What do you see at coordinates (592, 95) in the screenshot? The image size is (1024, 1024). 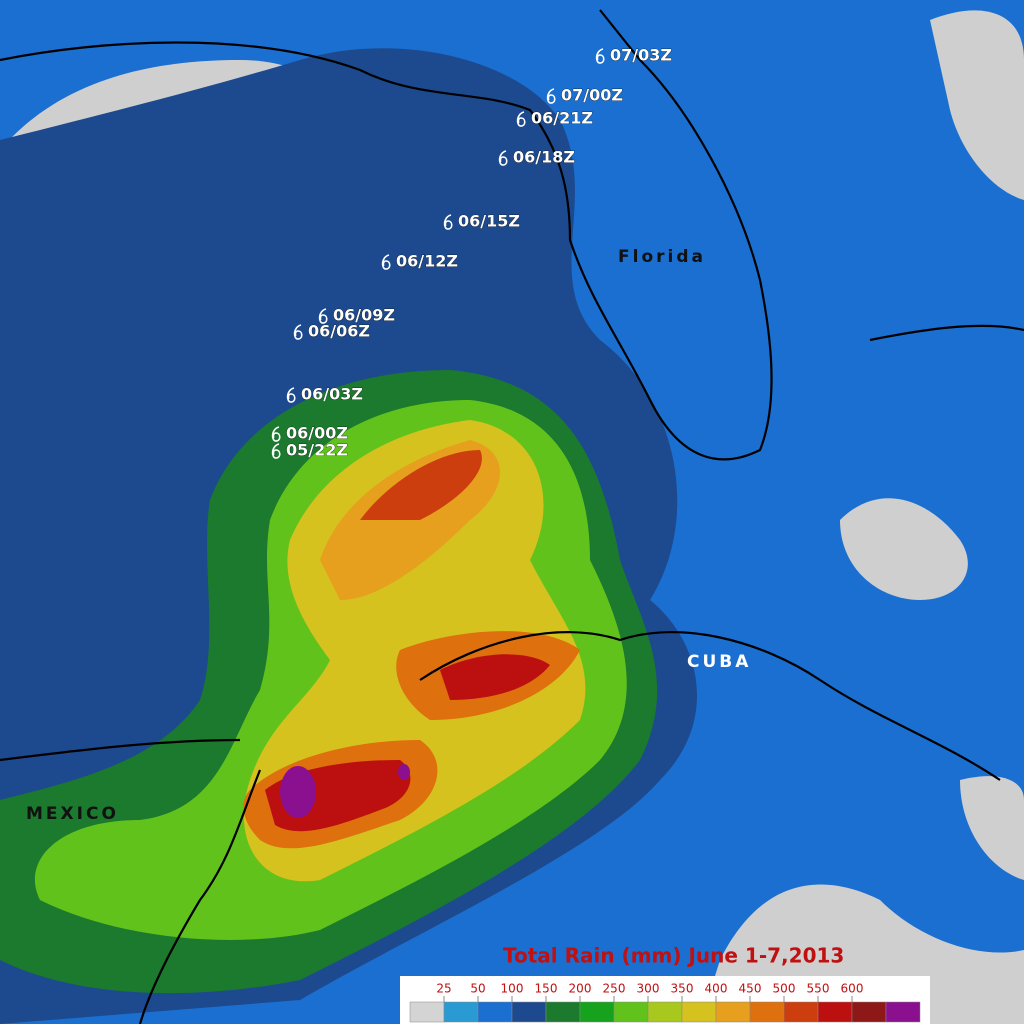 I see `track-label: 07/00Z` at bounding box center [592, 95].